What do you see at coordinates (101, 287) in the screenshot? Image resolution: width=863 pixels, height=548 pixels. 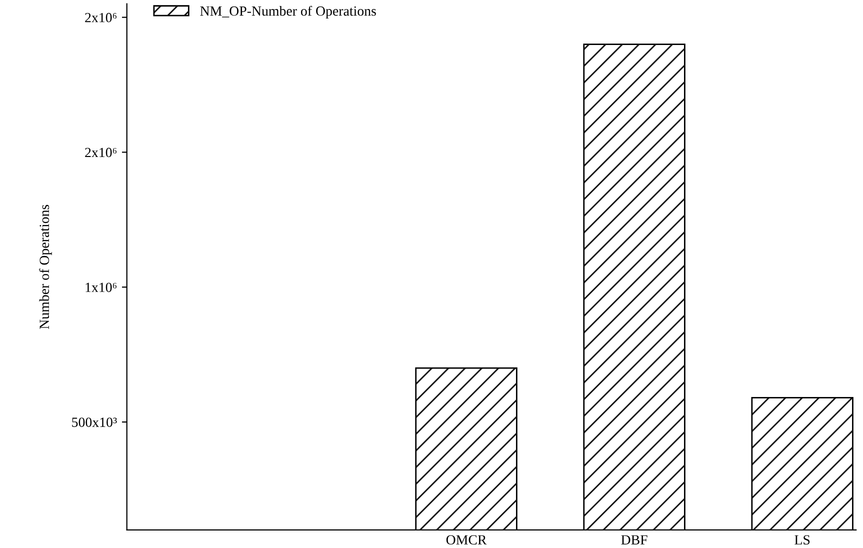 I see `y-tick-label: 1x10⁶` at bounding box center [101, 287].